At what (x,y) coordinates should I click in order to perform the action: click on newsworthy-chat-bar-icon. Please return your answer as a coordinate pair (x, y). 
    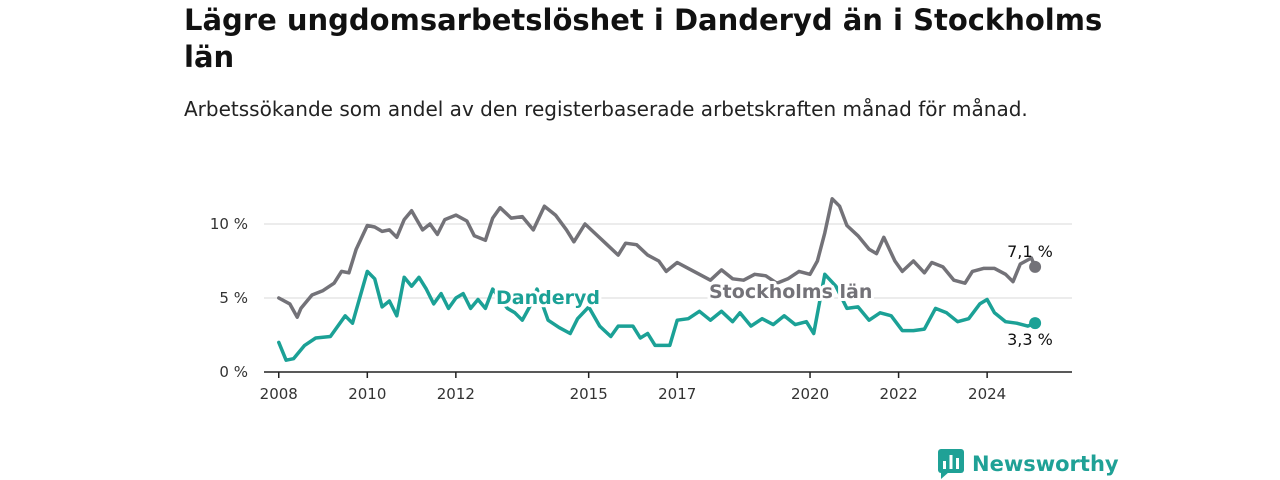
    Looking at the image, I should click on (951, 464).